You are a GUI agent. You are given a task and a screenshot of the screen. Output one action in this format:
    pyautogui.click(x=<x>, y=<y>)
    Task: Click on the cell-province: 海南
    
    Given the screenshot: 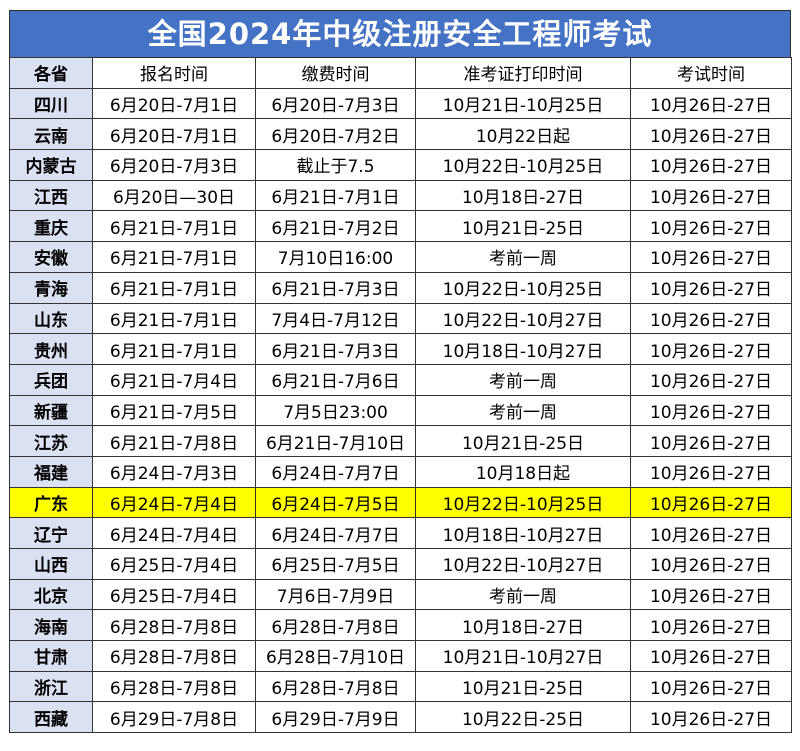 What is the action you would take?
    pyautogui.click(x=51, y=625)
    